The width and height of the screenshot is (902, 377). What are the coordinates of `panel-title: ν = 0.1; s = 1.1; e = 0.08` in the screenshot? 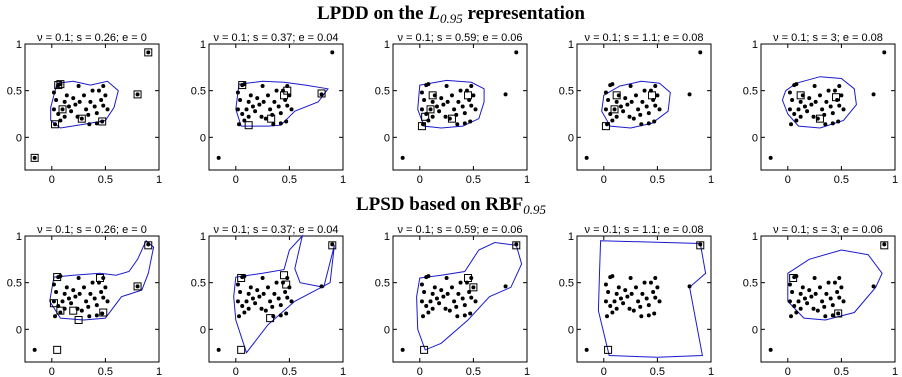 It's located at (644, 230).